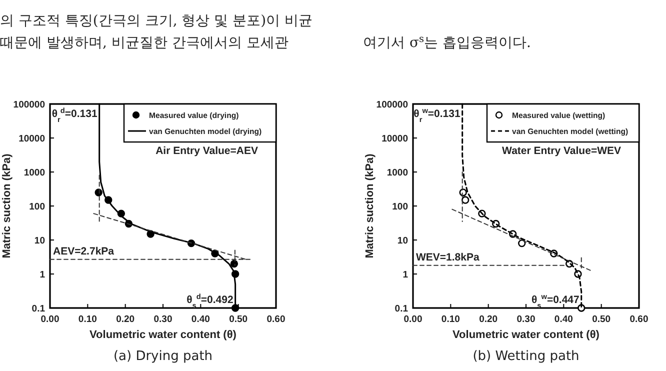  What do you see at coordinates (83, 251) in the screenshot?
I see `annotation: AEV=2.7kPa` at bounding box center [83, 251].